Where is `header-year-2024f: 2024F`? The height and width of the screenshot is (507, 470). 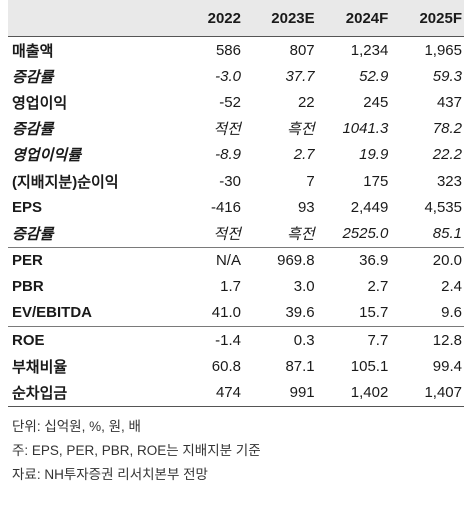 header-year-2024f: 2024F is located at coordinates (367, 18).